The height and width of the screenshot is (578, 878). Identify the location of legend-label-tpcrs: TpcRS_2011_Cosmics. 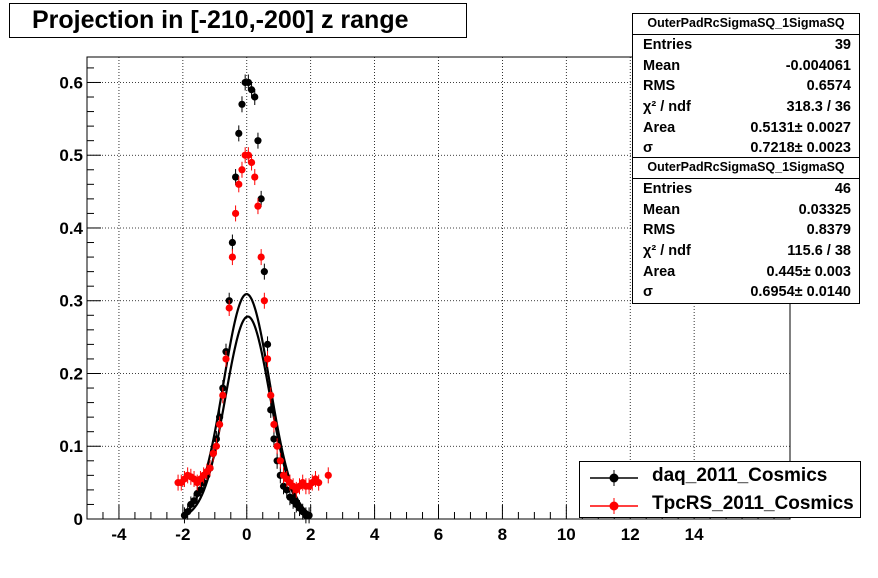
(753, 503).